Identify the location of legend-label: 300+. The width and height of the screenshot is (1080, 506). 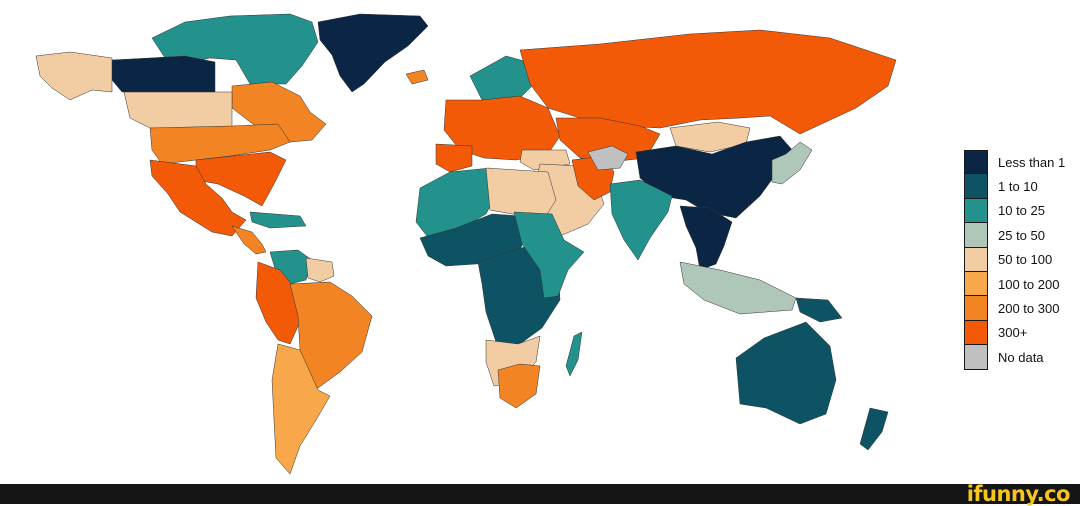
(1013, 333).